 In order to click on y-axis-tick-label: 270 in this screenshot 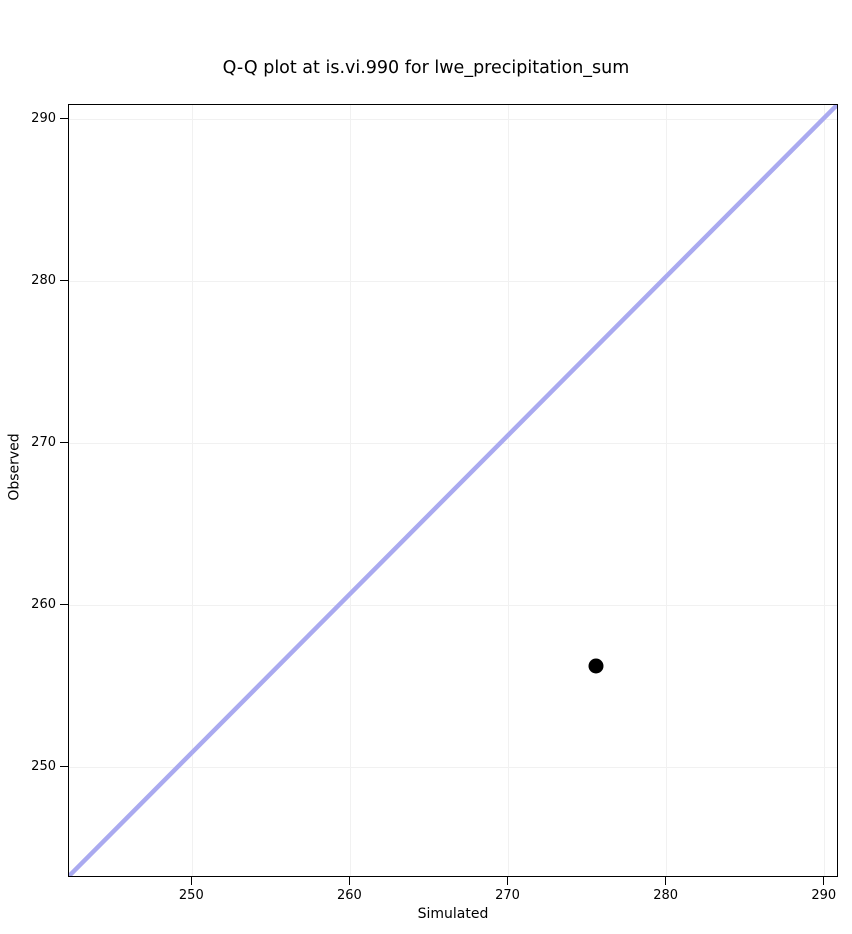, I will do `click(43, 442)`.